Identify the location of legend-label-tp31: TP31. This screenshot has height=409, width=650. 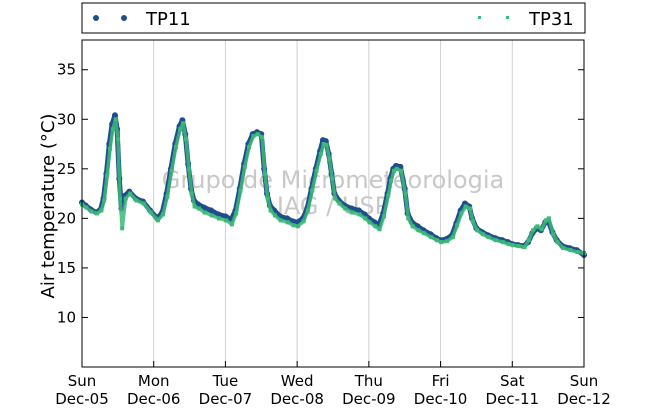
(551, 19).